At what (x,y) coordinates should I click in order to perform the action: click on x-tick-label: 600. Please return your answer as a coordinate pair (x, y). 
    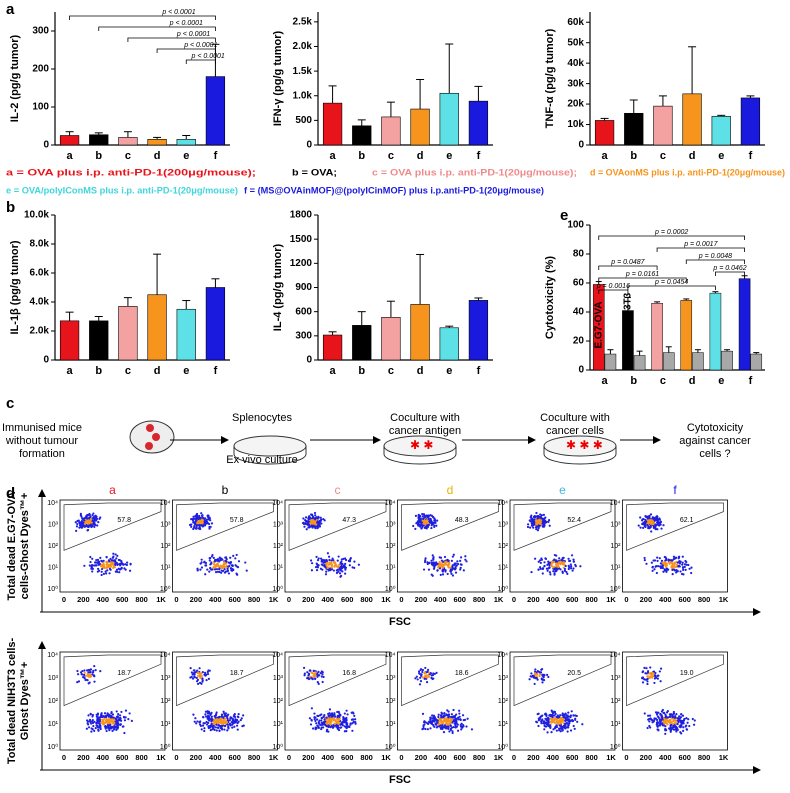
    Looking at the image, I should click on (459, 599).